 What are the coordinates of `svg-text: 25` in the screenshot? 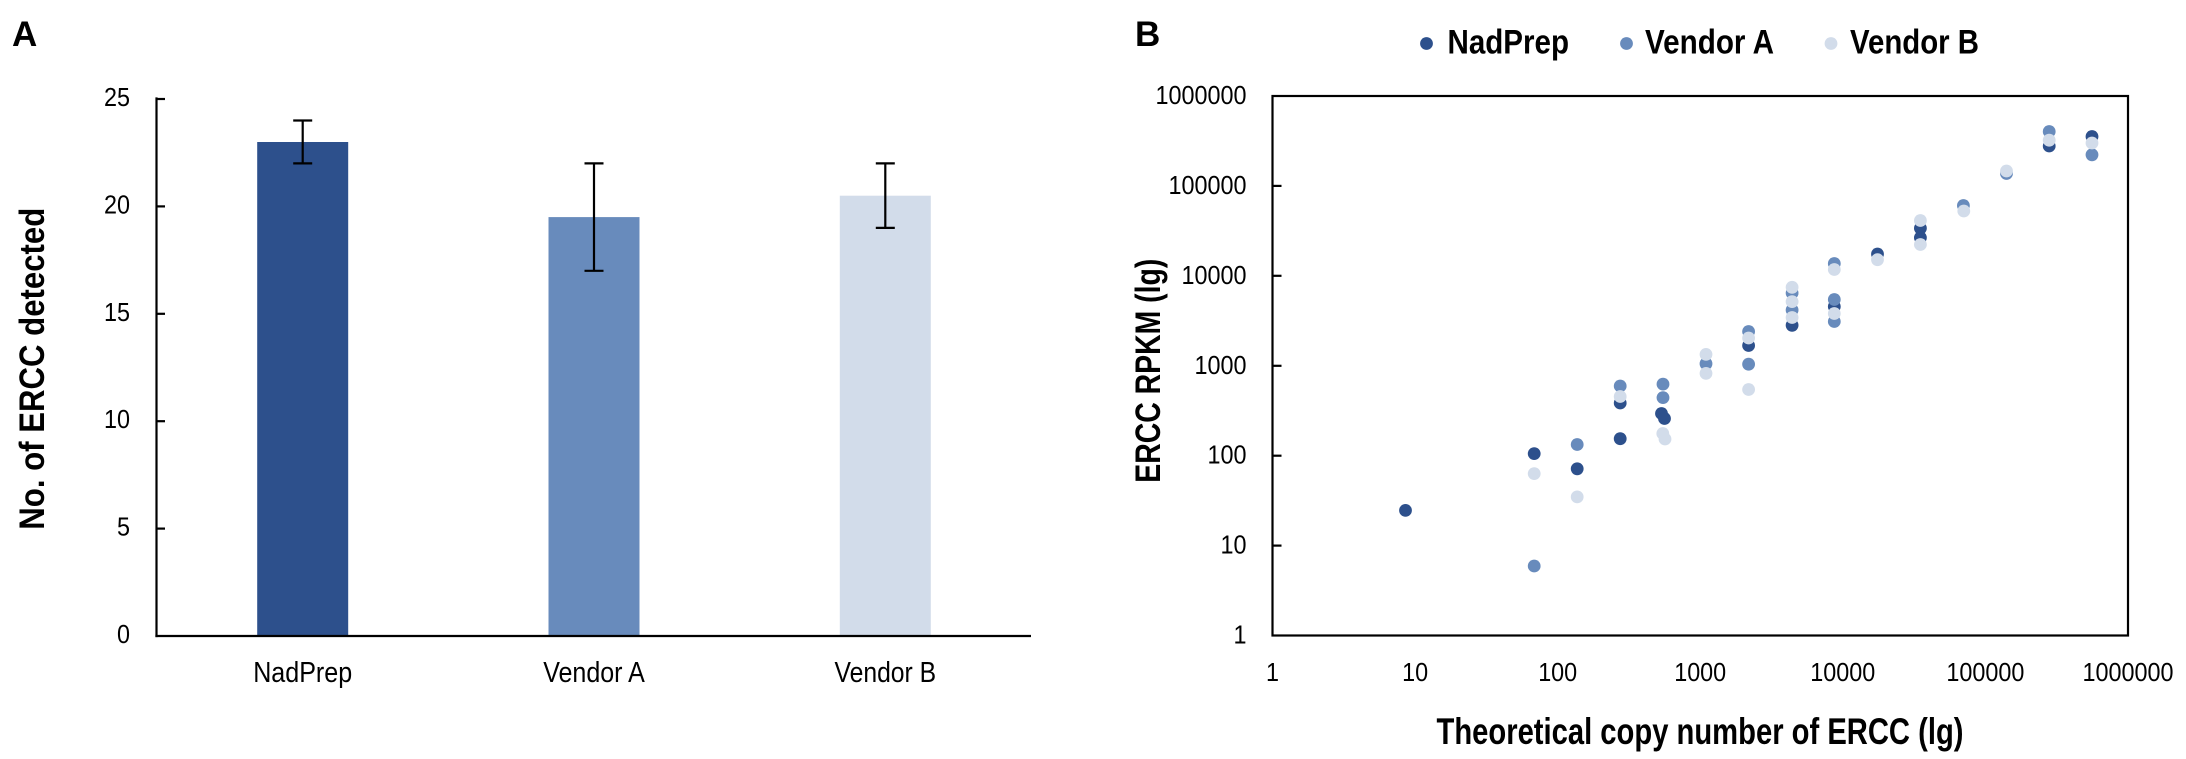 It's located at (117, 97).